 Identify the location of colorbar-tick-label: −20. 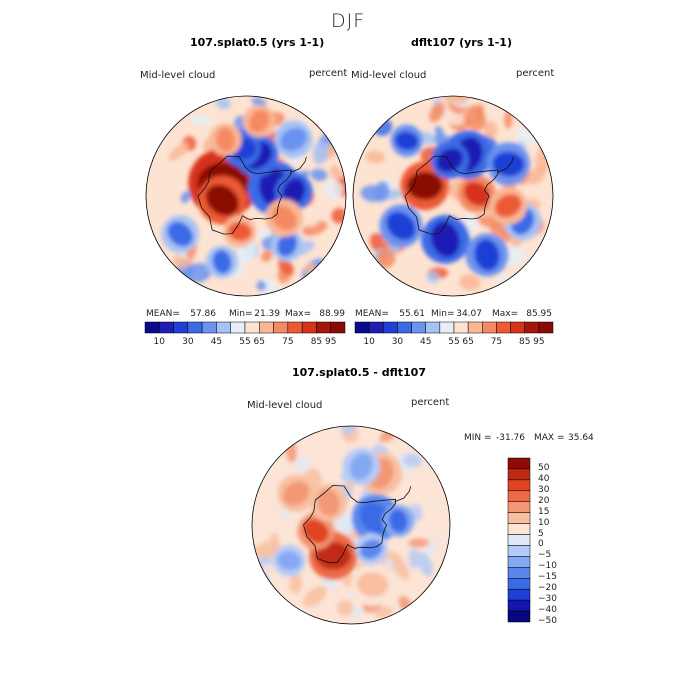
(547, 588).